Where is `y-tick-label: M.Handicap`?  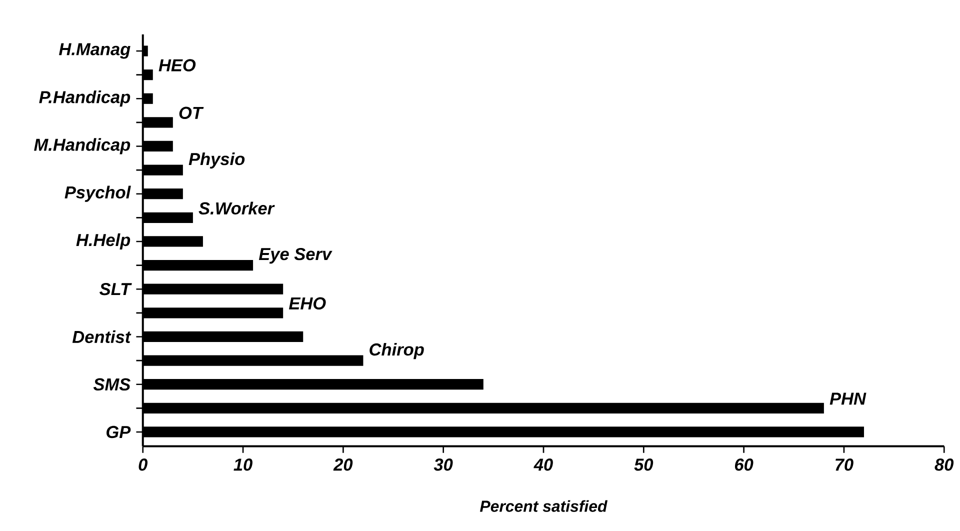
y-tick-label: M.Handicap is located at coordinates (82, 146).